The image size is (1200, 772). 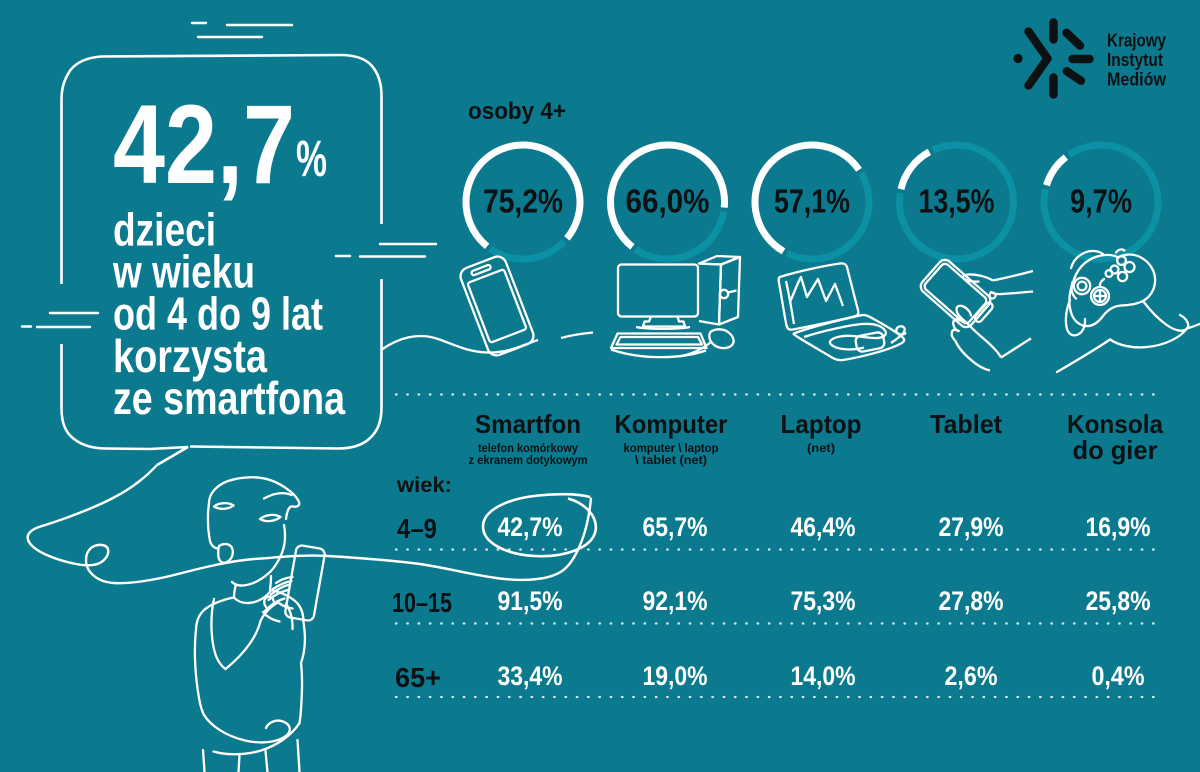 What do you see at coordinates (668, 201) in the screenshot?
I see `svg-text: 66,0%` at bounding box center [668, 201].